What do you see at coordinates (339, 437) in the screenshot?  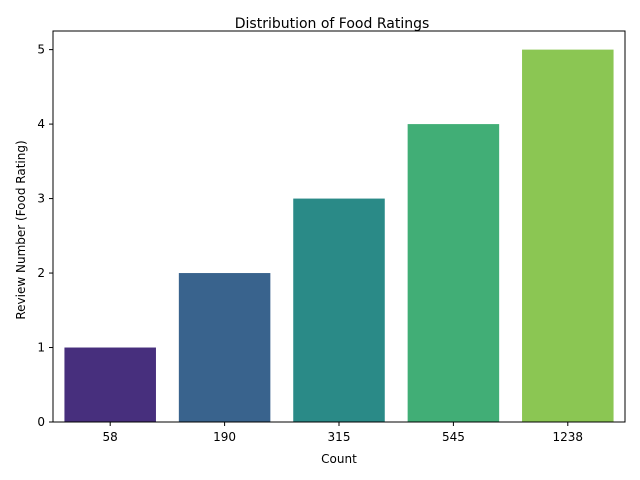 I see `x-tick-label: 315` at bounding box center [339, 437].